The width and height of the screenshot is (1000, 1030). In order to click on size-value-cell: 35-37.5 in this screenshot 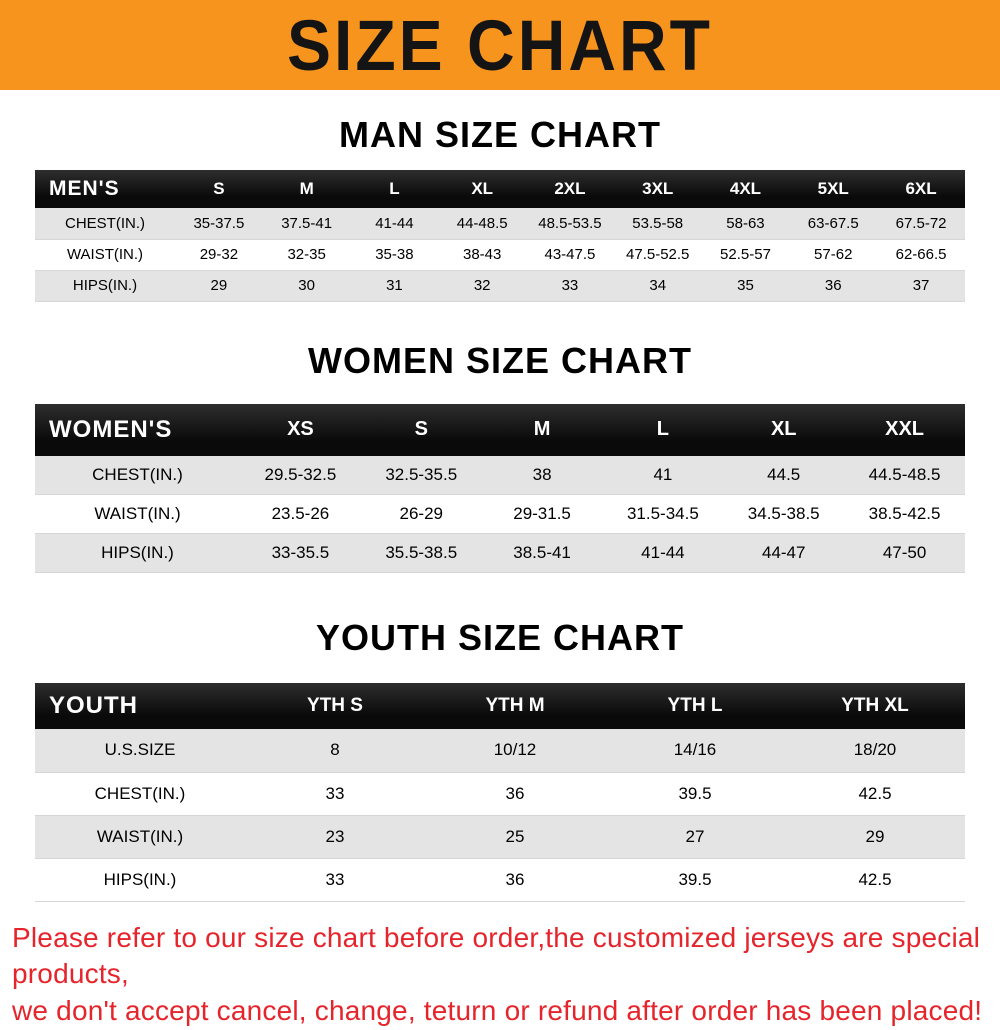, I will do `click(219, 223)`.